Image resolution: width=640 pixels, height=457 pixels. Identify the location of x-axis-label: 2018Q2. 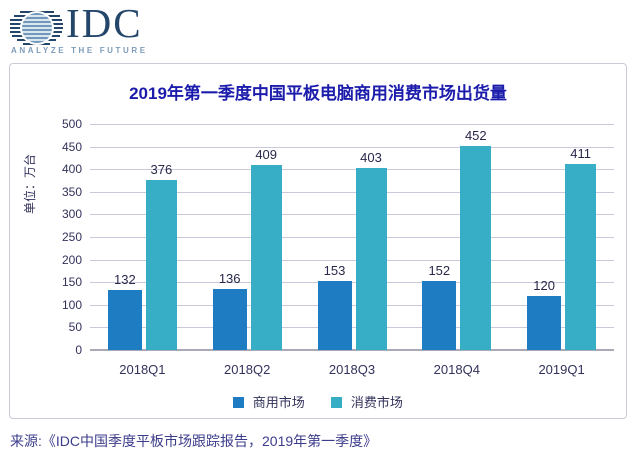
(247, 369).